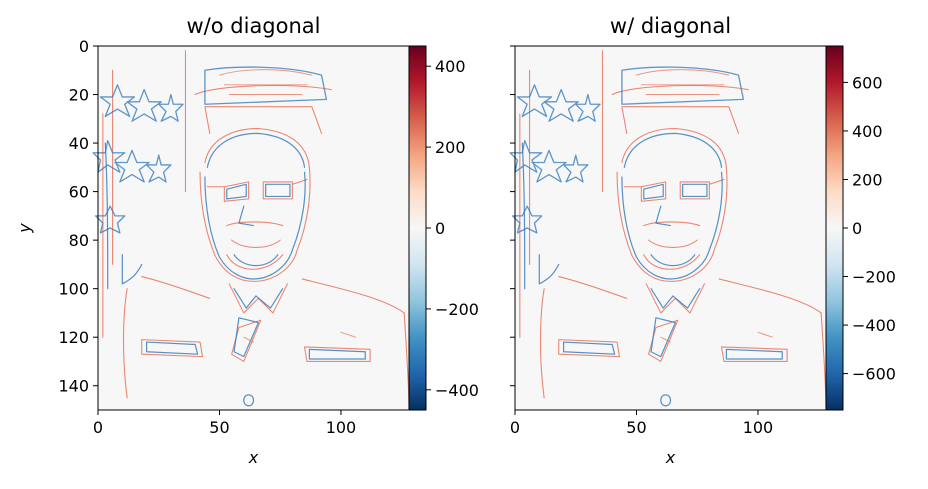  I want to click on chart-title: w/o diagonal, so click(254, 26).